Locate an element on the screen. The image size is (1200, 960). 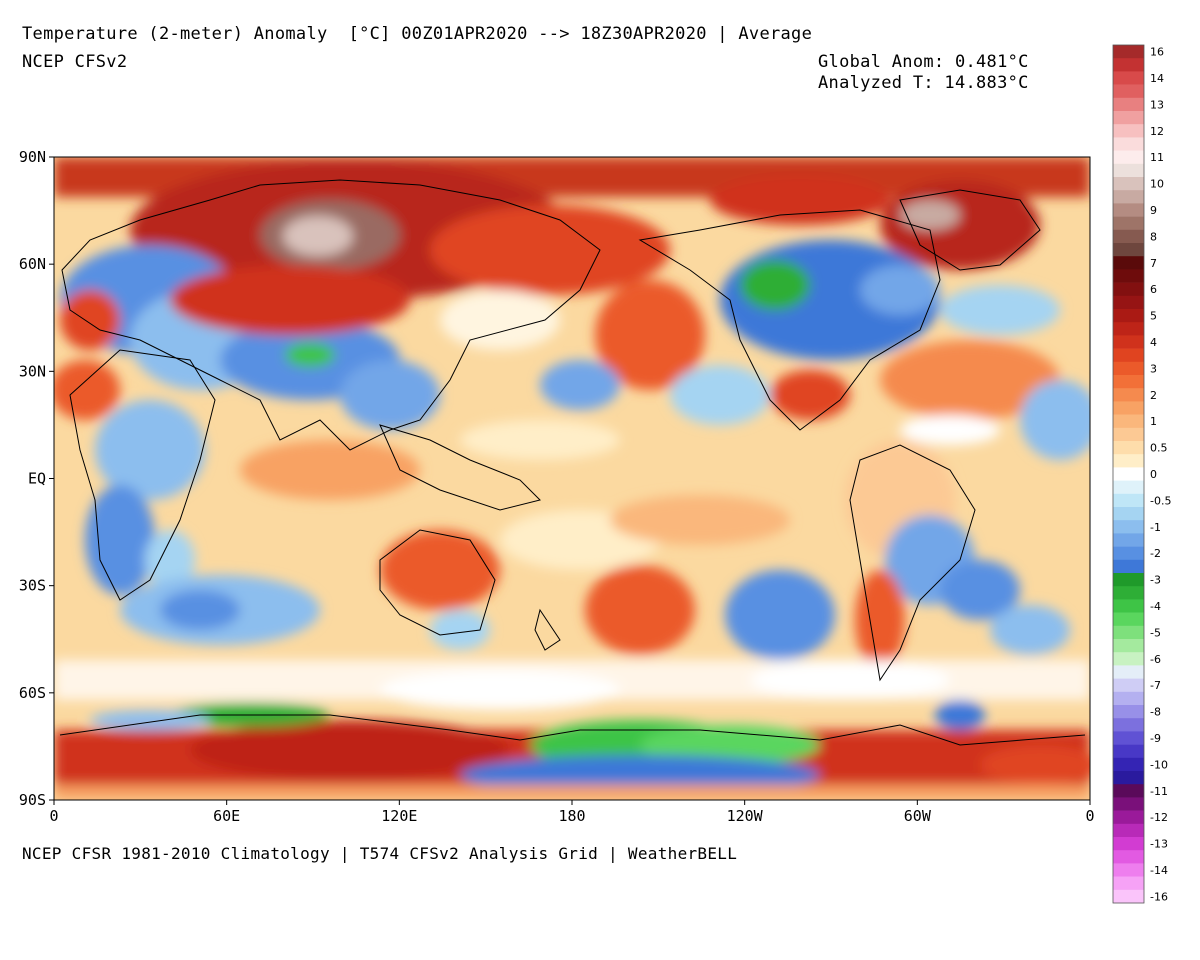
global-anomaly: Global Anom: 0.481°C is located at coordinates (923, 62).